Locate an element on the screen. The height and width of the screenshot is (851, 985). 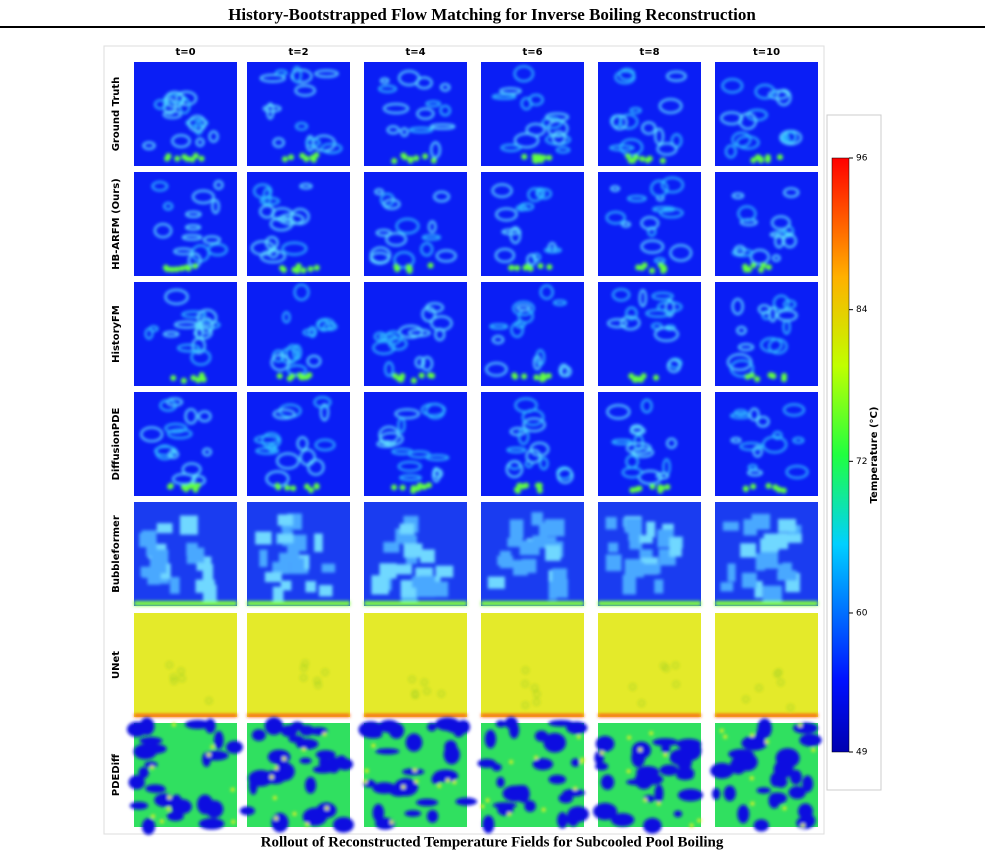
column-header: t=2 is located at coordinates (298, 52).